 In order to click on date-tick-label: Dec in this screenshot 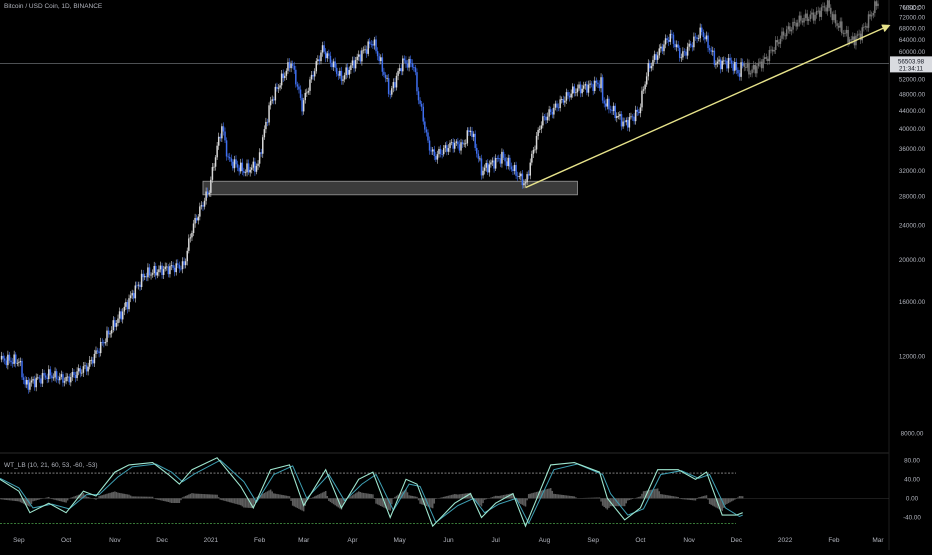, I will do `click(737, 540)`.